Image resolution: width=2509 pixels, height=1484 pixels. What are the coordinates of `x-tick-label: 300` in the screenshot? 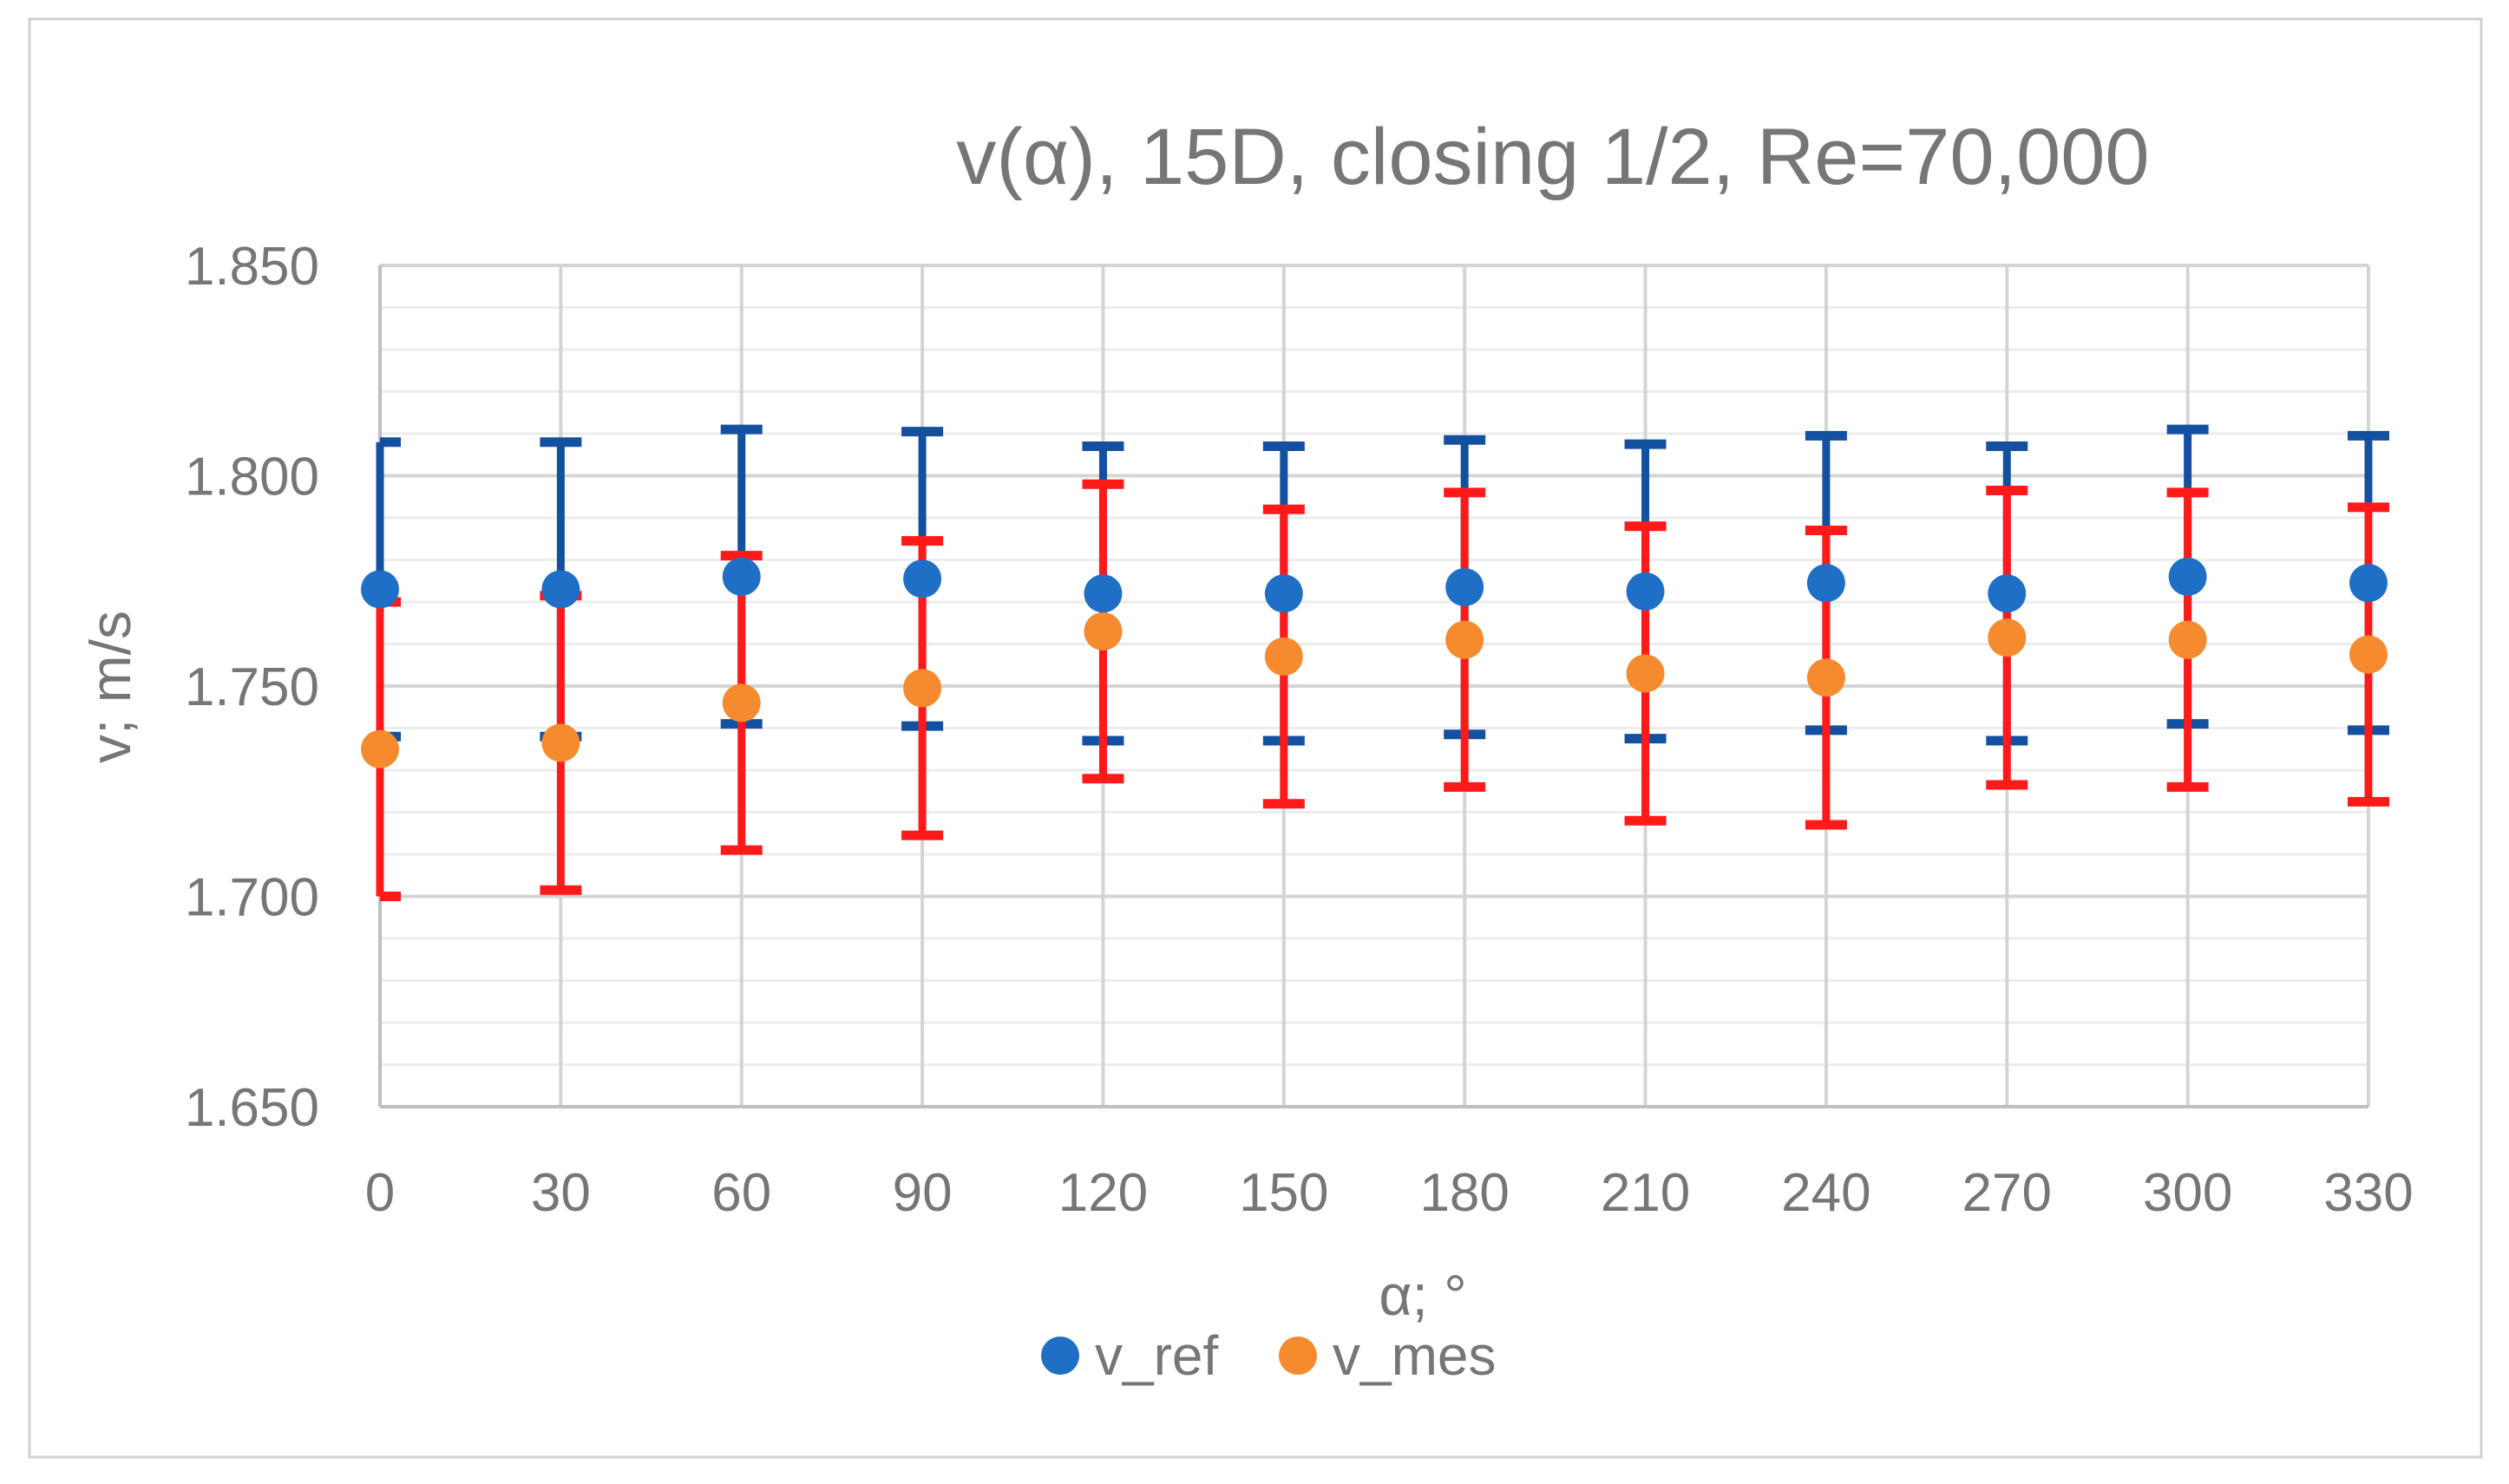 It's located at (2187, 1193).